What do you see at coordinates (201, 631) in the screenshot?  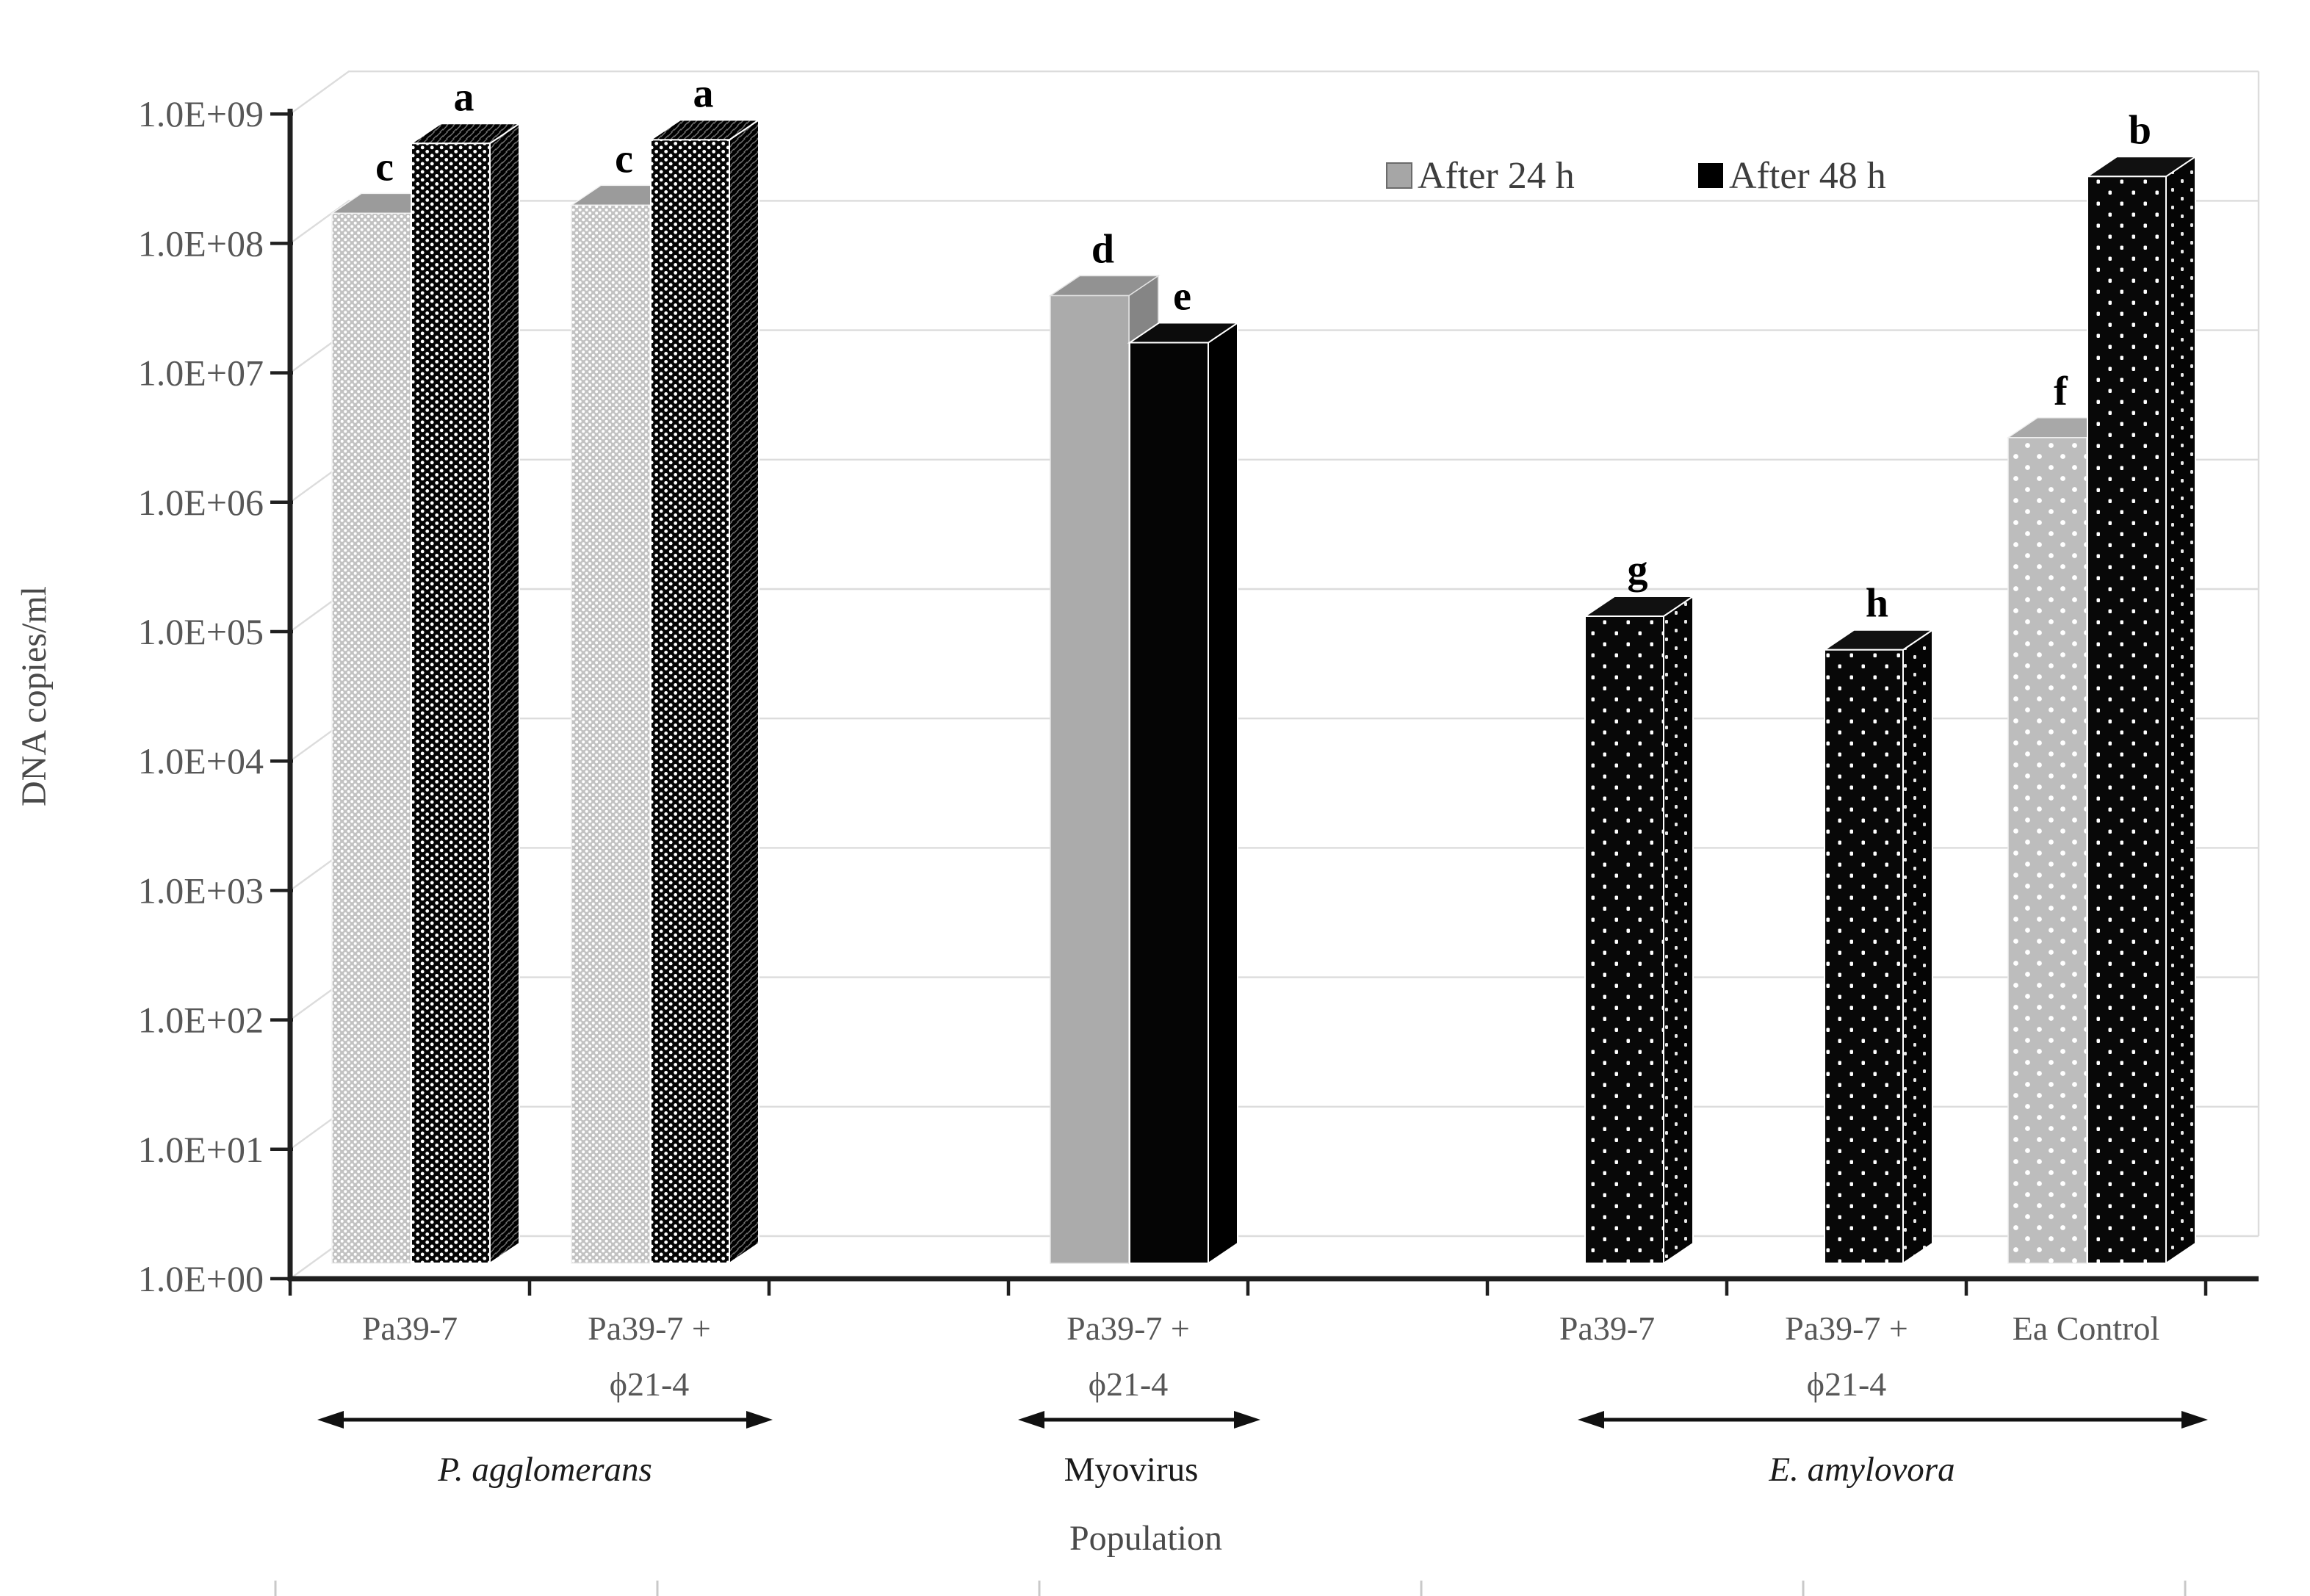 I see `y-axis-tick-label: 1.0E+05` at bounding box center [201, 631].